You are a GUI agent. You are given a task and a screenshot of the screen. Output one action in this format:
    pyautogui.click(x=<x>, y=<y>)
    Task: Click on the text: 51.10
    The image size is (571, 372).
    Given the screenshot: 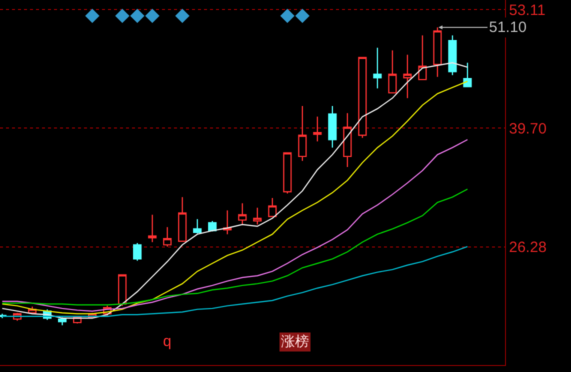 What is the action you would take?
    pyautogui.click(x=508, y=27)
    